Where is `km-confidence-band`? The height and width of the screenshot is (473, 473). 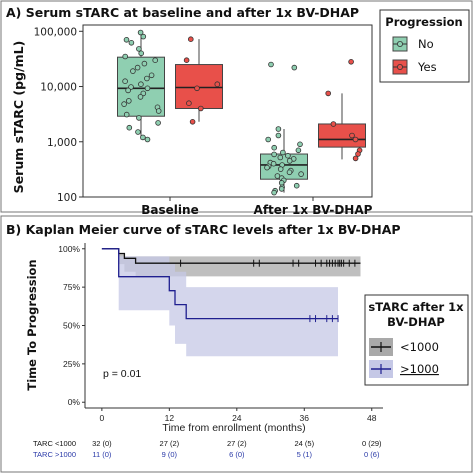
km-confidence-band is located at coordinates (220, 302).